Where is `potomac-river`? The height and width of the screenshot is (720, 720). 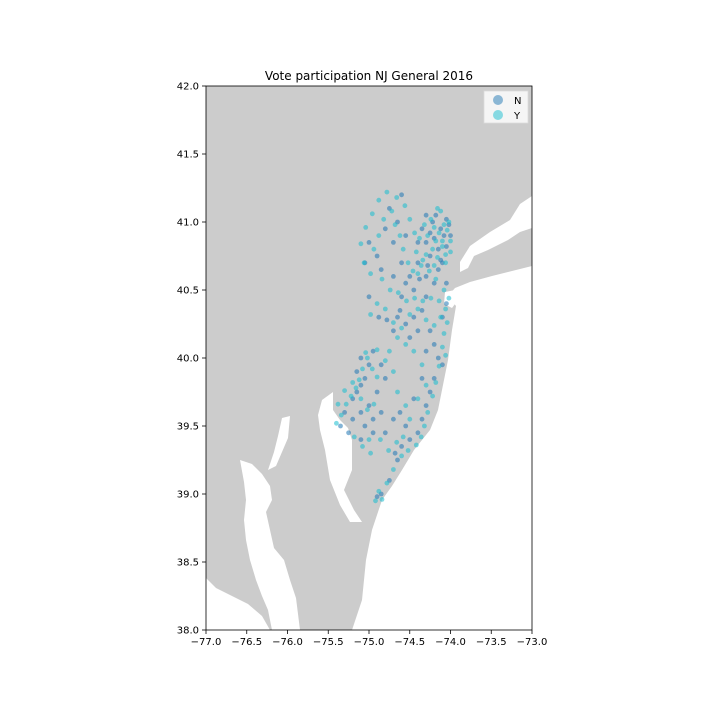
potomac-river is located at coordinates (238, 604).